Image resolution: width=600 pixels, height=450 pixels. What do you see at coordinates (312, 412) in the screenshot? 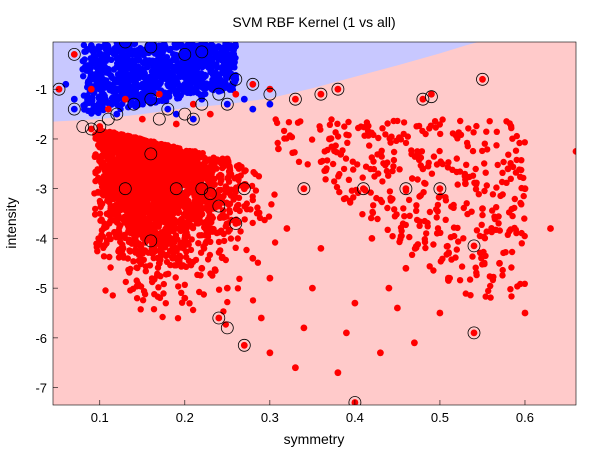
I see `x-axis: 0.1 0.2 0.3 0.4 0.5 0.6` at bounding box center [312, 412].